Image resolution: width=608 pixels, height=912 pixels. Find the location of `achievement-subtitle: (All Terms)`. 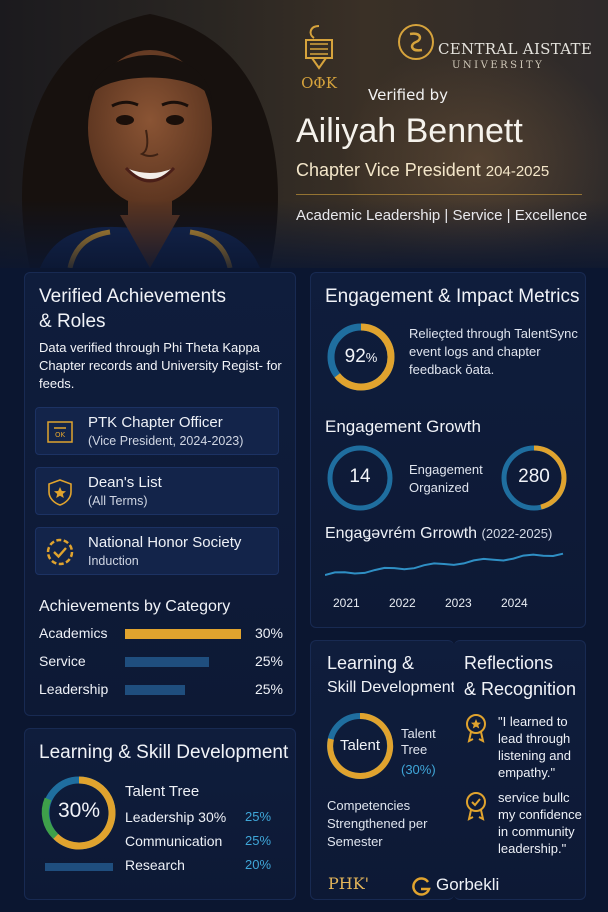

achievement-subtitle: (All Terms) is located at coordinates (118, 501).